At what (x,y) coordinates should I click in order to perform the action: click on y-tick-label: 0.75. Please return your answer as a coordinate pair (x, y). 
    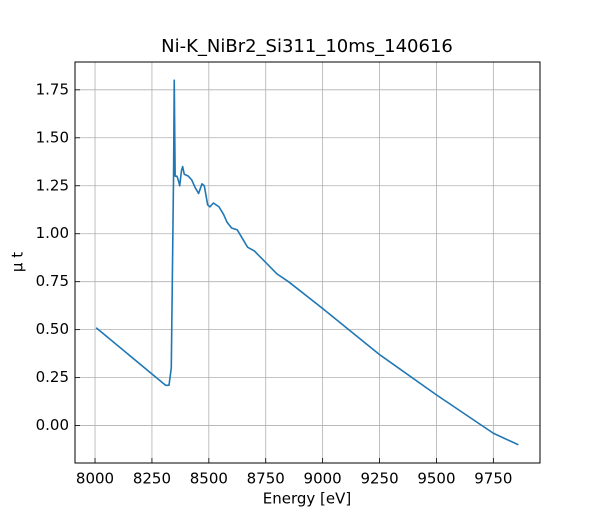
    Looking at the image, I should click on (52, 281).